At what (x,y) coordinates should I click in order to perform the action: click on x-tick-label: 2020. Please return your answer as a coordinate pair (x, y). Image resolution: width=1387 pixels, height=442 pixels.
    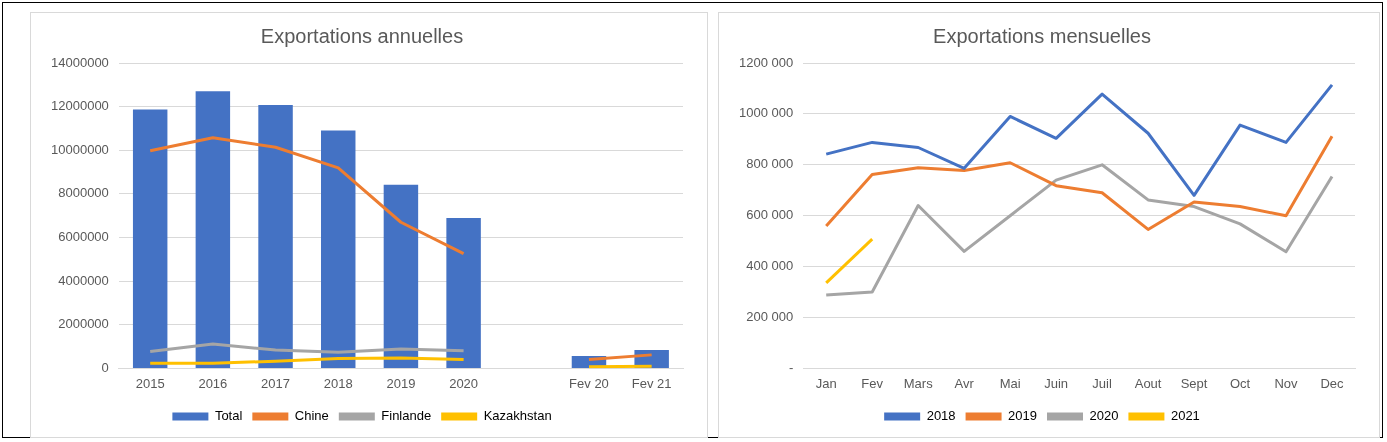
    Looking at the image, I should click on (464, 383).